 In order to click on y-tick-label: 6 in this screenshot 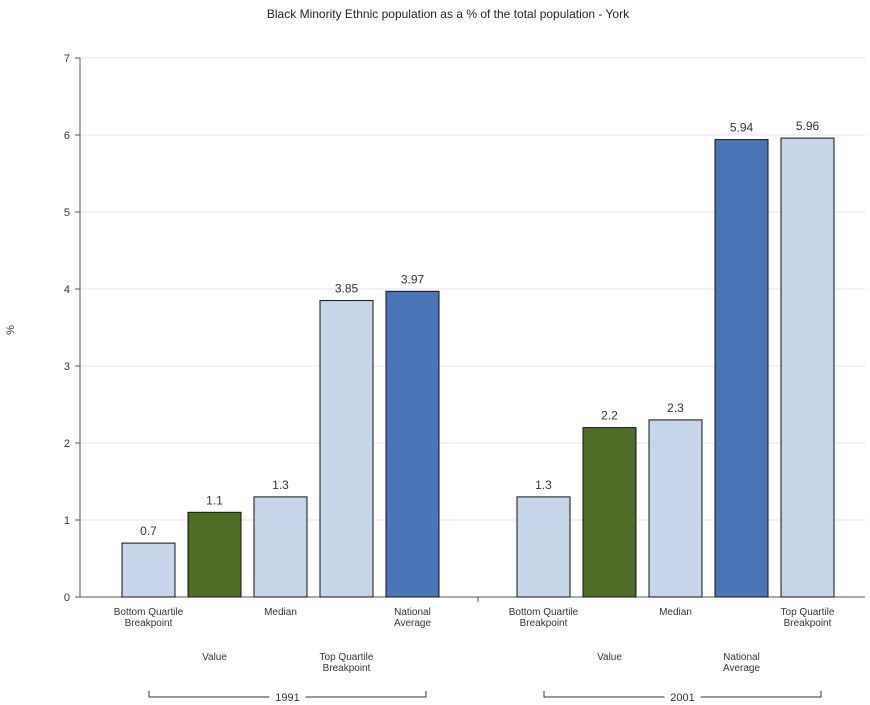, I will do `click(67, 136)`.